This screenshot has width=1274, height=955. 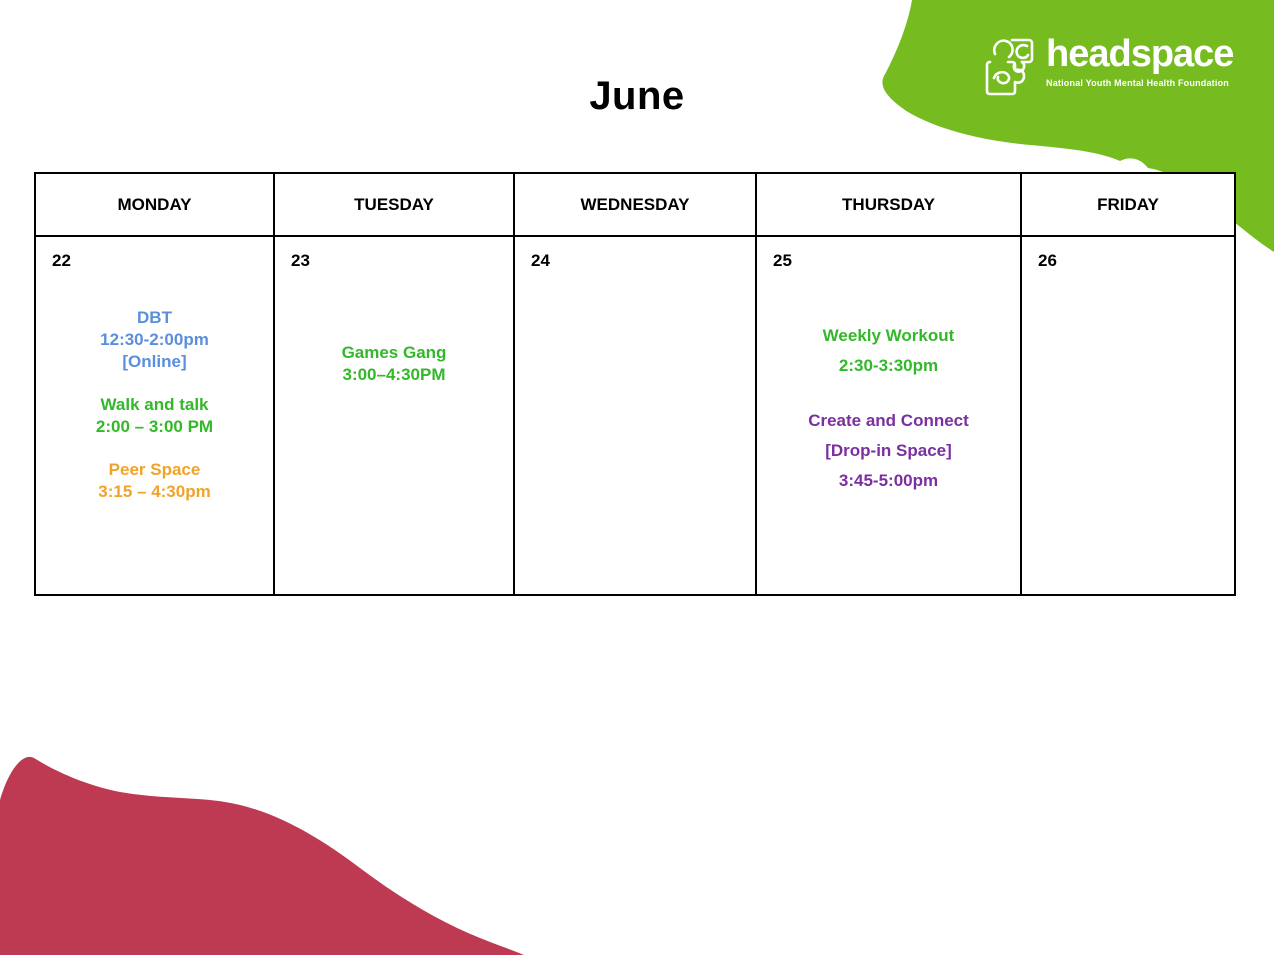 I want to click on event-group-dbt: DBT 12:30-2:00pm [Online], so click(x=154, y=340).